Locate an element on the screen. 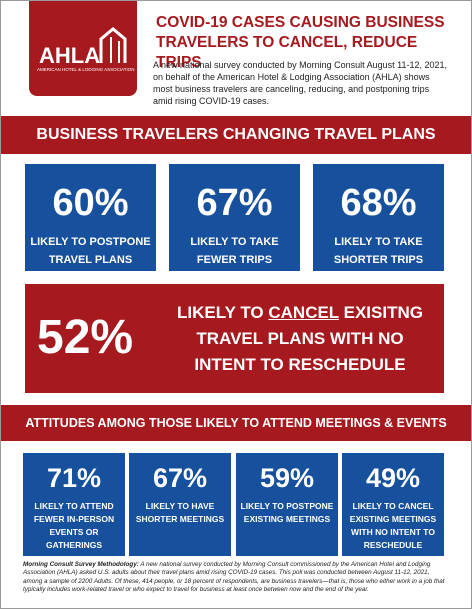 The image size is (472, 609). stat-label: GATHERINGS is located at coordinates (74, 545).